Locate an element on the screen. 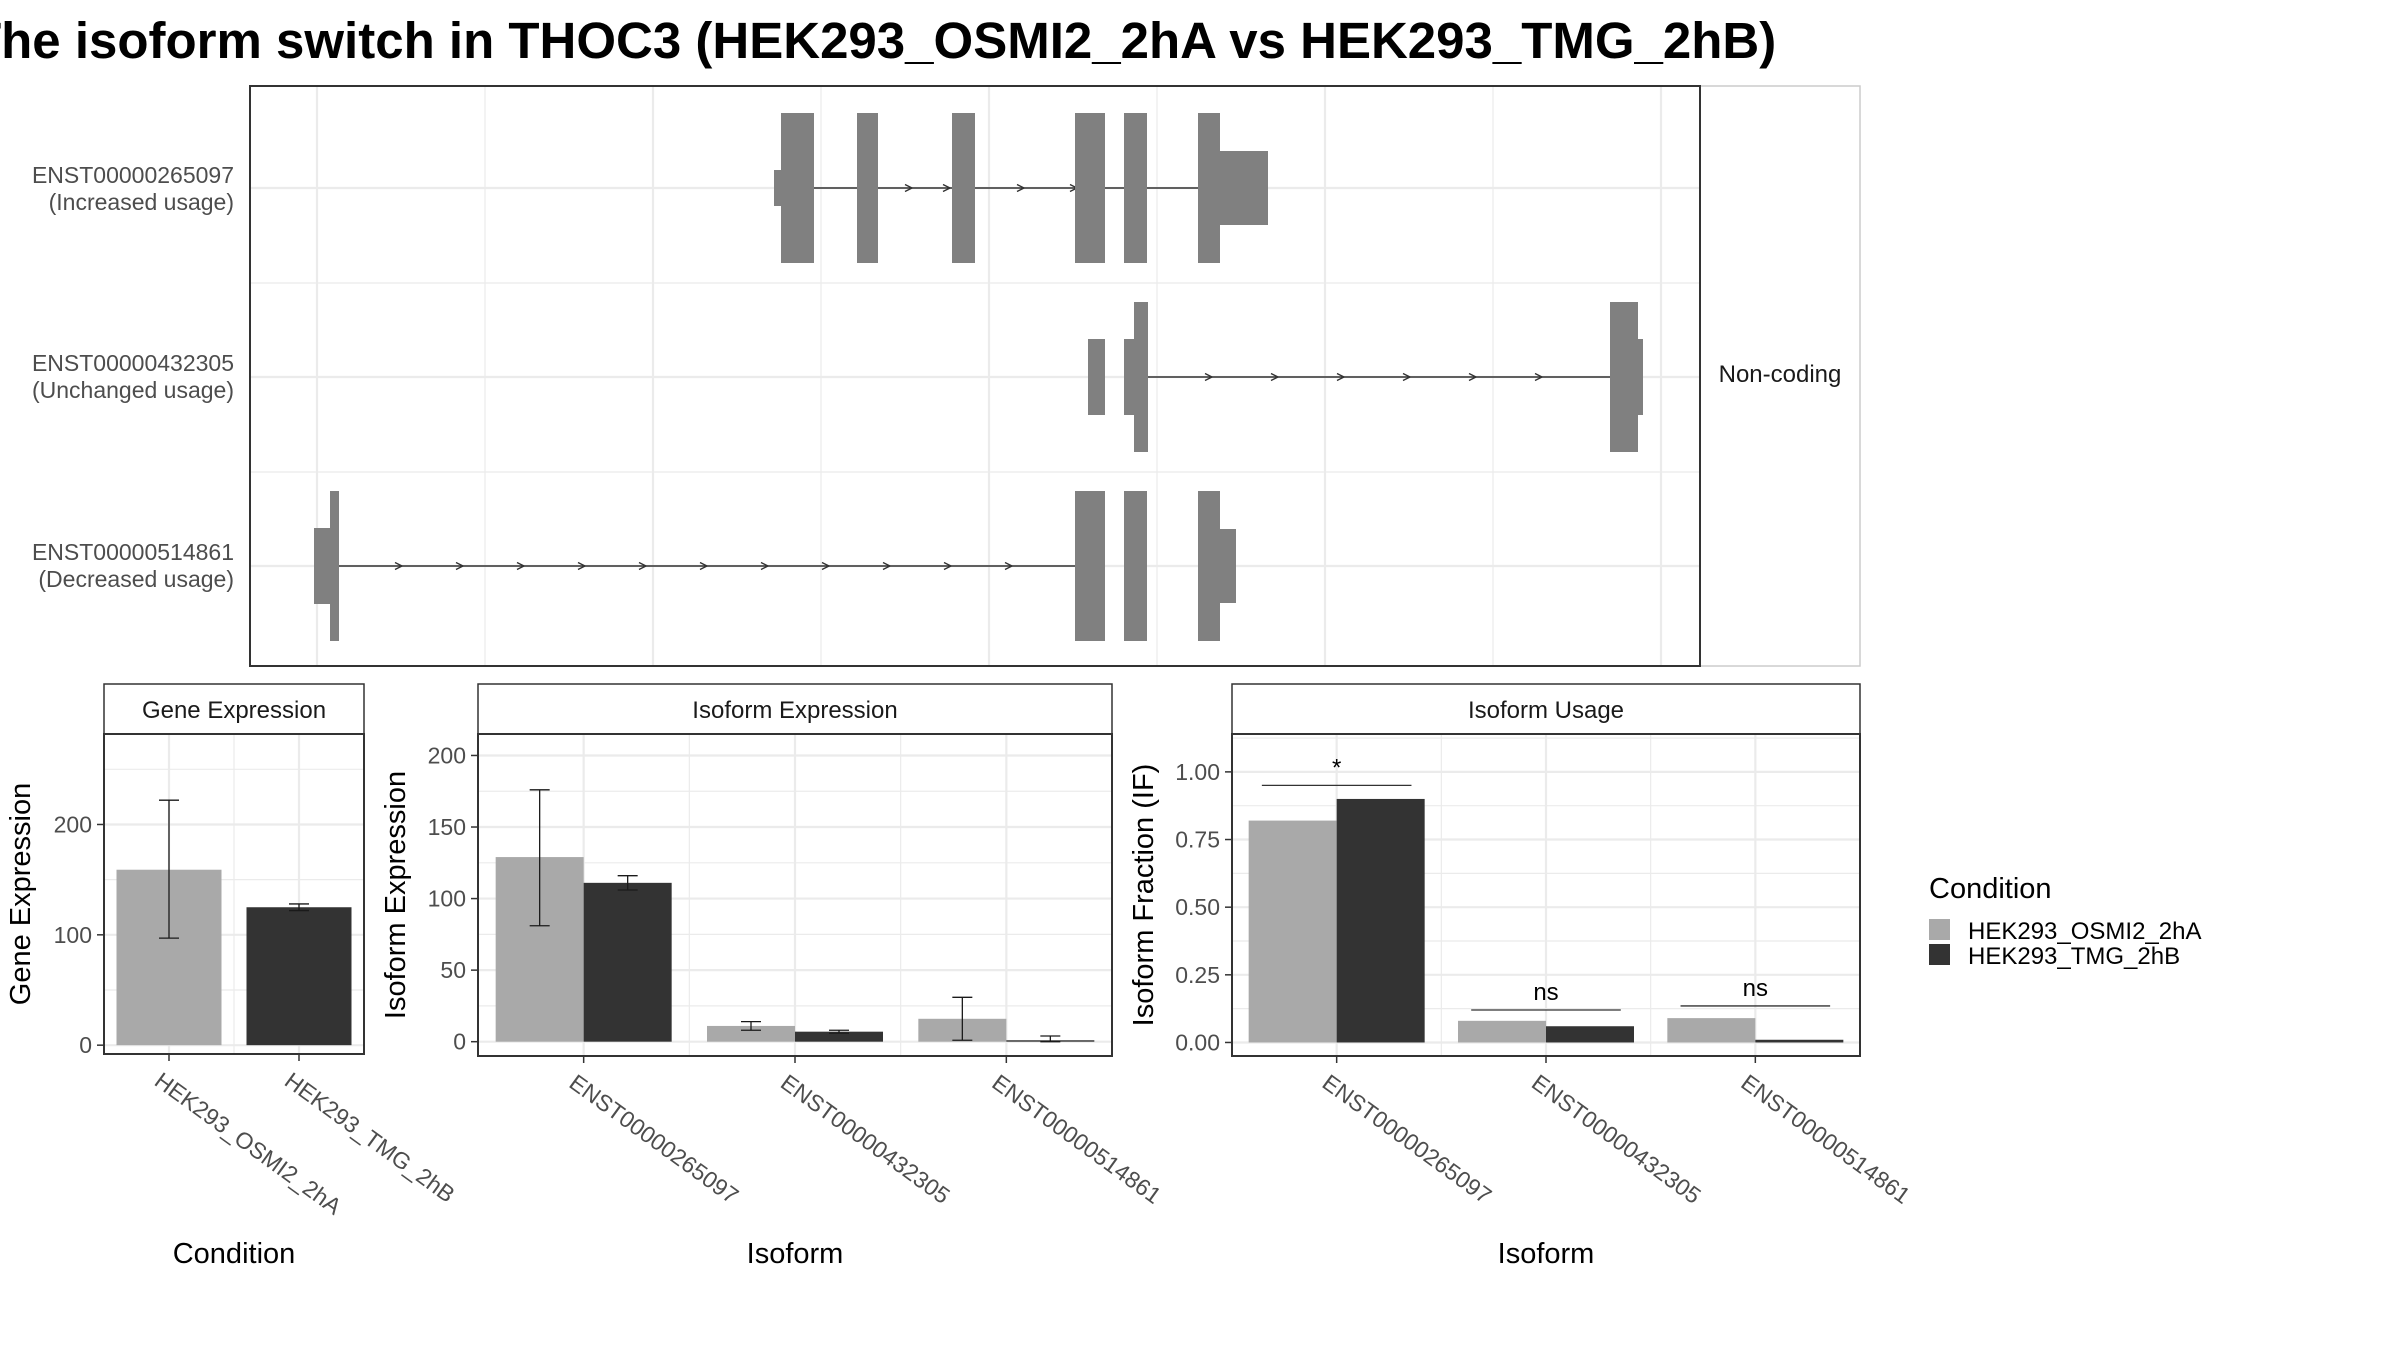  isoexp-strip-title: Isoform Expression is located at coordinates (794, 710).